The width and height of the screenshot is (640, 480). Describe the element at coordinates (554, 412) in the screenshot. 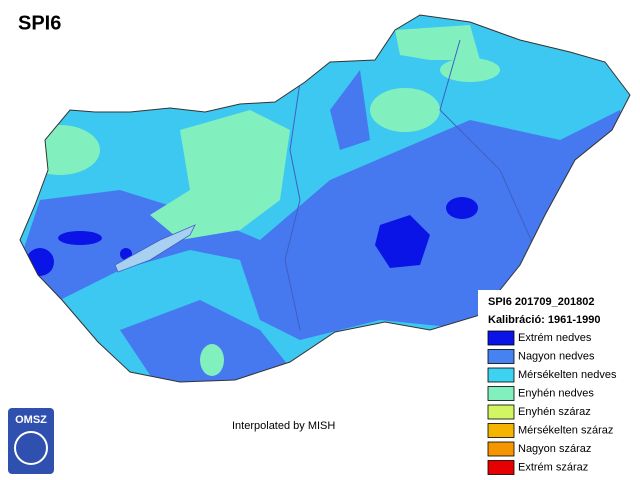

I see `legend-label: Enyhén száraz` at that location.